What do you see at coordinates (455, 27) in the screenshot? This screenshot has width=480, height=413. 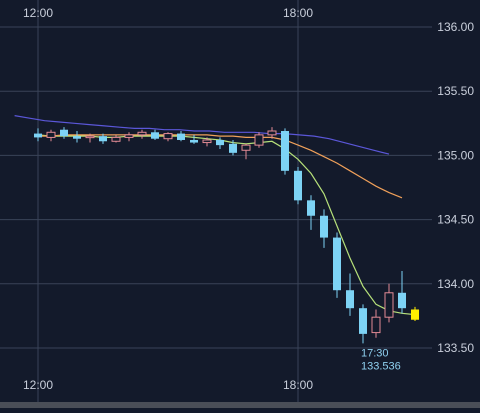 I see `y-tick-label: 136.00` at bounding box center [455, 27].